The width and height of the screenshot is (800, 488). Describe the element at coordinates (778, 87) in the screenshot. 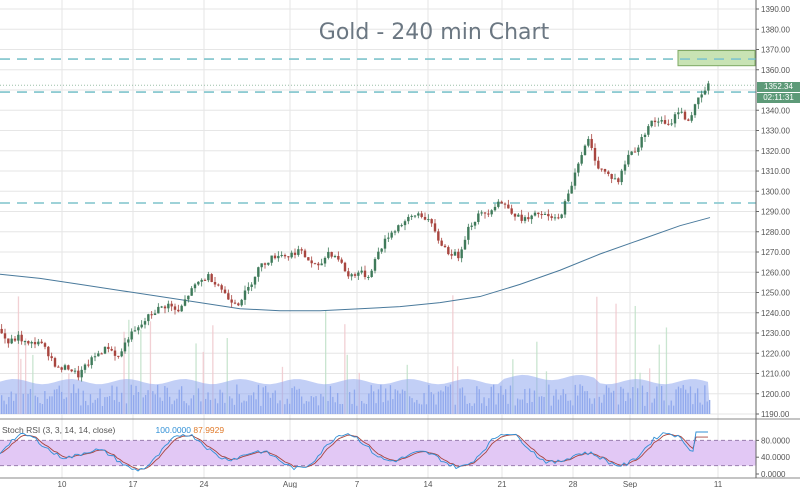

I see `last-price-tag: 1352.34` at that location.